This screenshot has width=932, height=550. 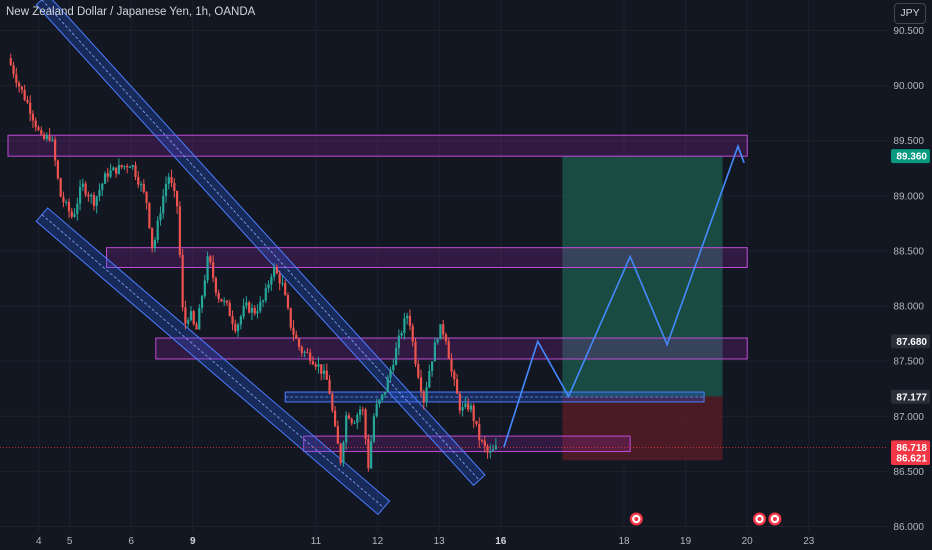 I want to click on x-tick-label: 16, so click(x=501, y=541).